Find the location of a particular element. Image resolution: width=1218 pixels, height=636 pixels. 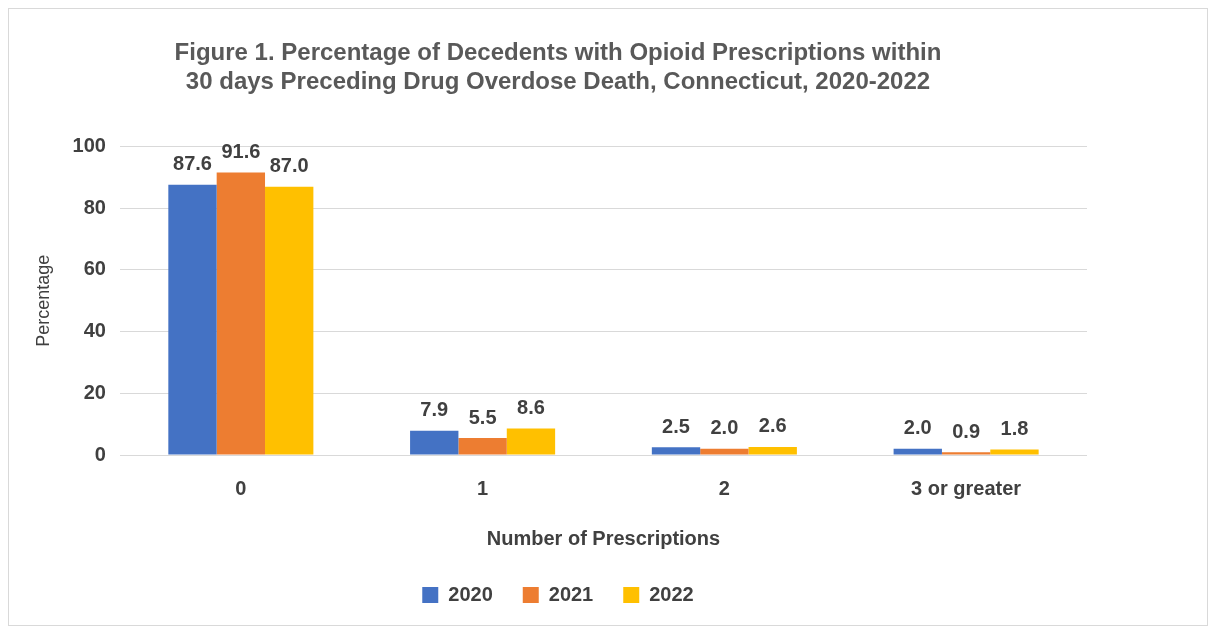

legend-label: 2020 is located at coordinates (470, 593).